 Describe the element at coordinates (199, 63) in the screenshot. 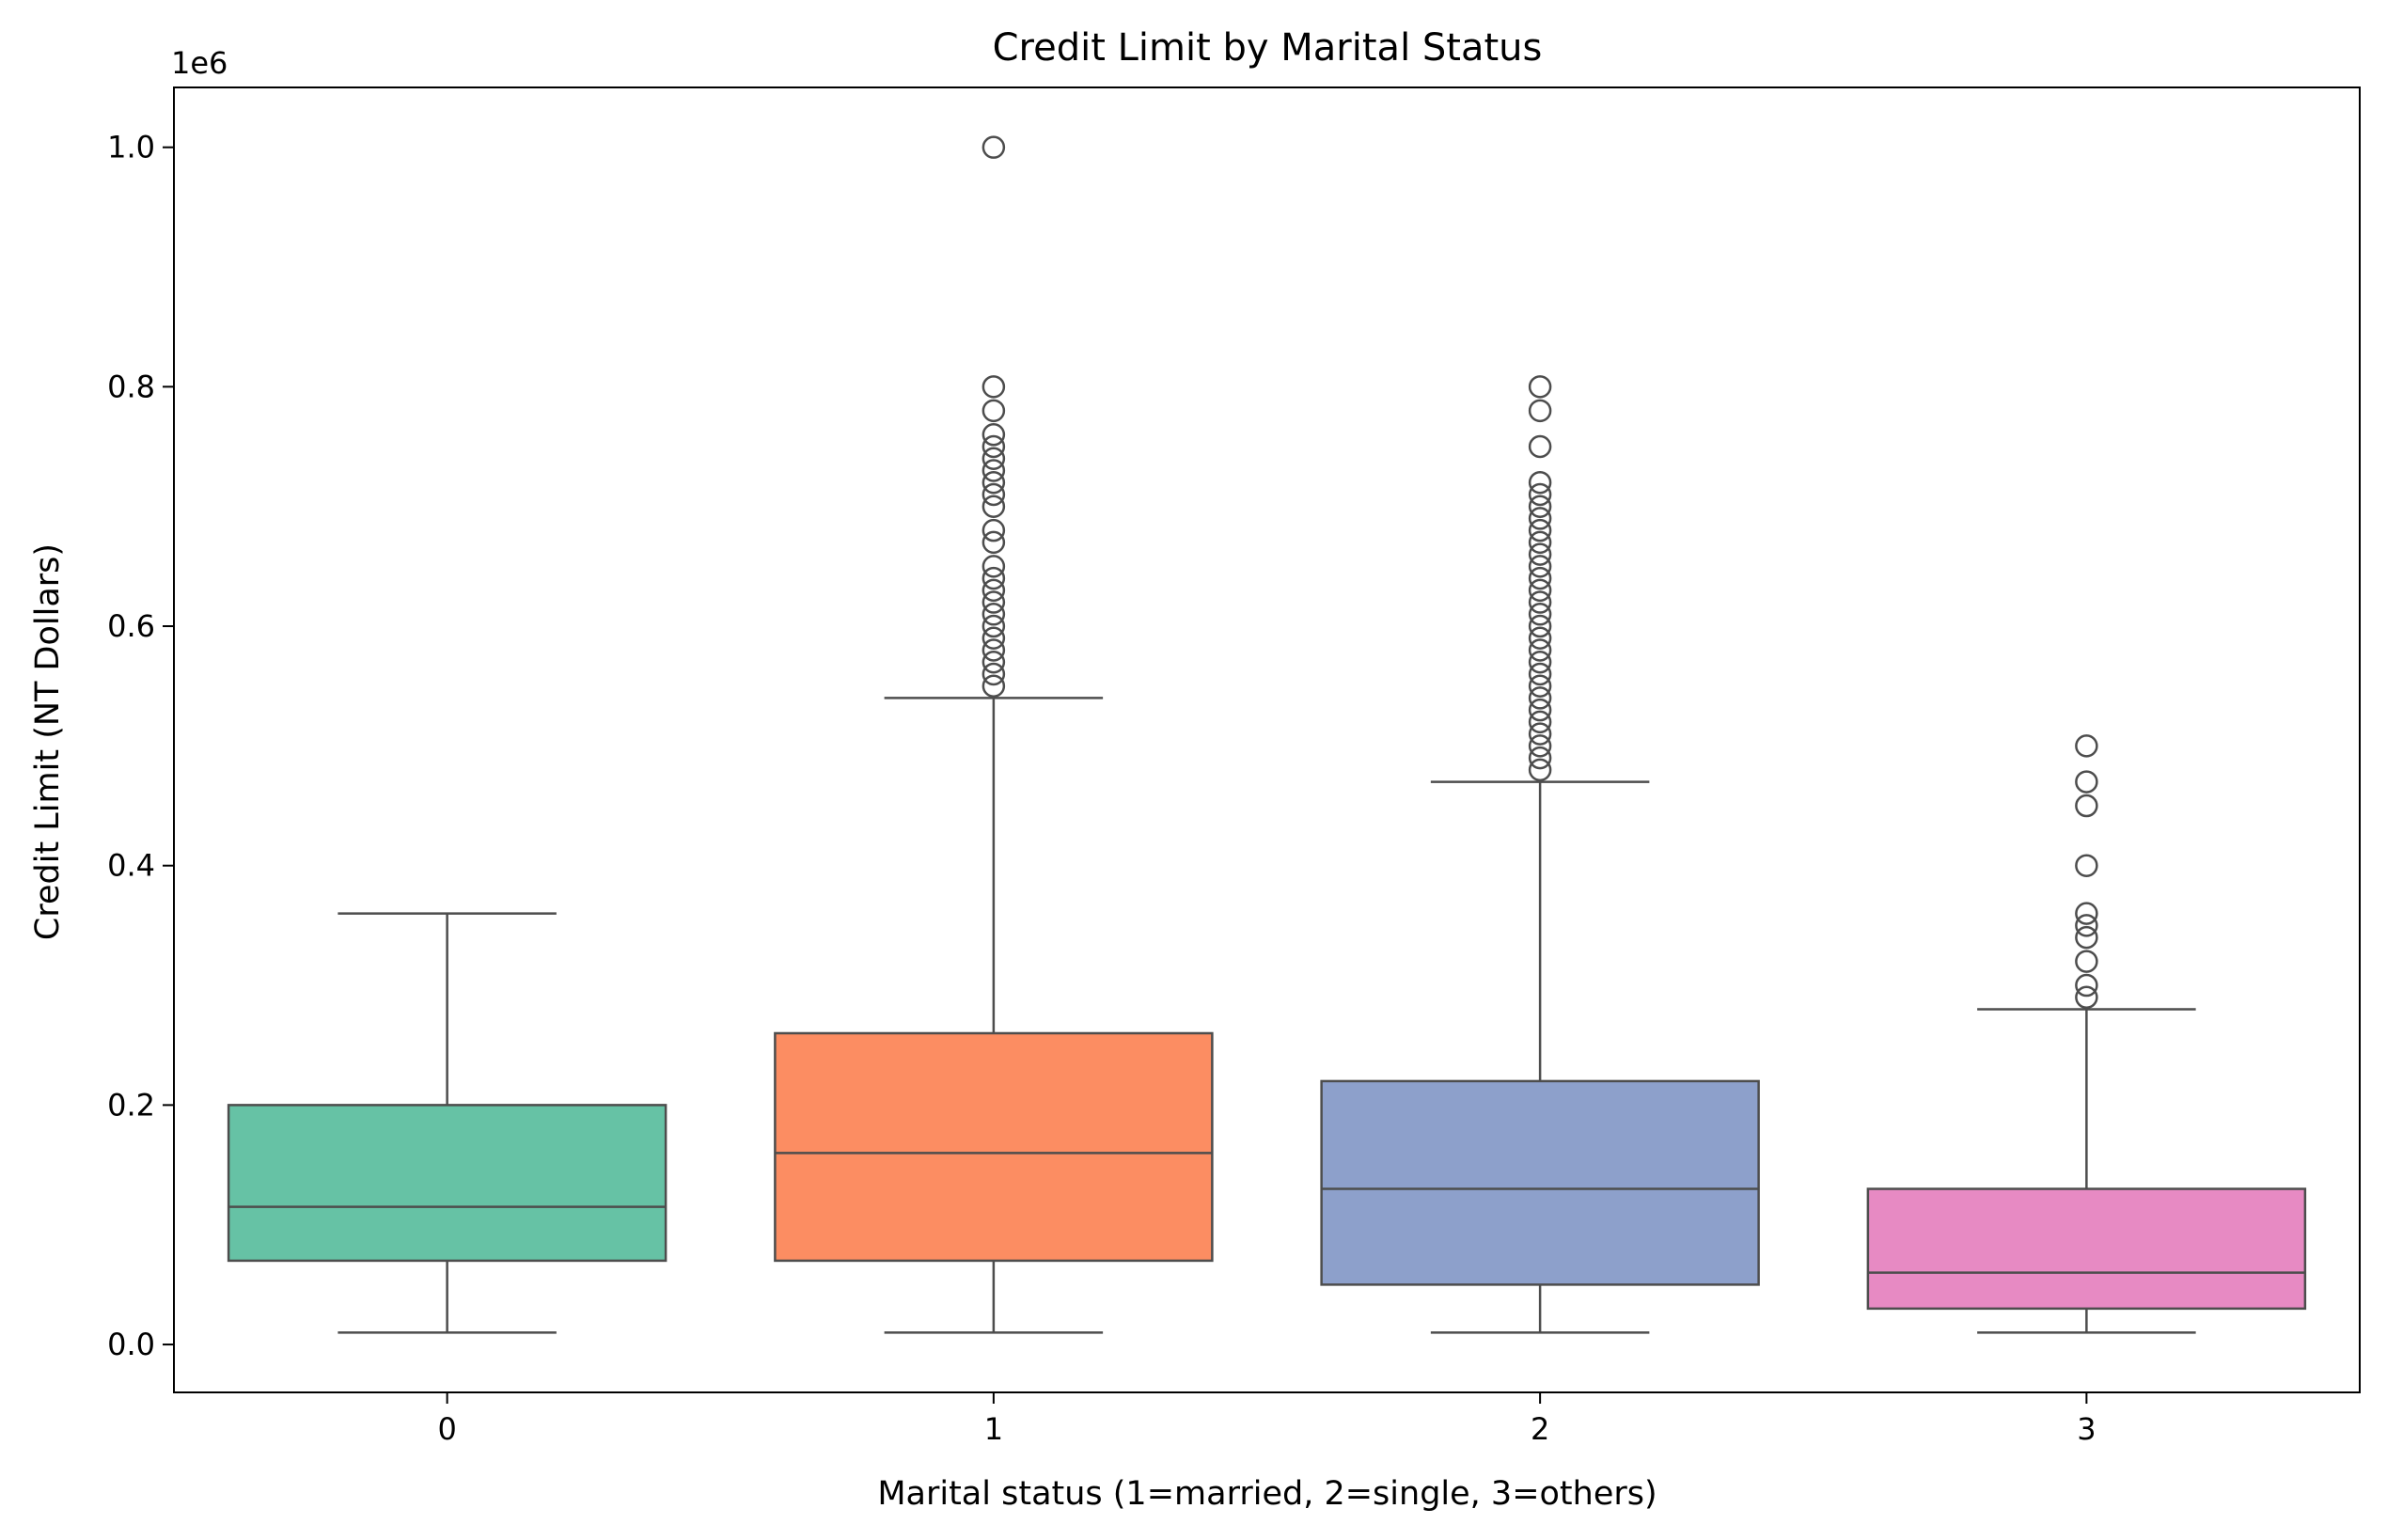

I see `y-axis-offset-label: 1e6` at that location.